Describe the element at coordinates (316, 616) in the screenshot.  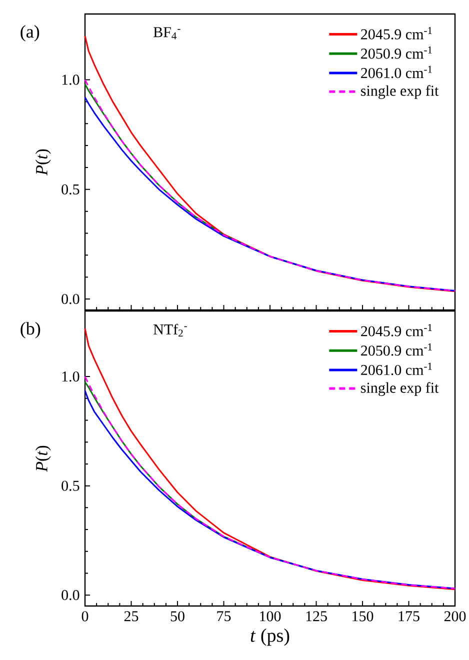
I see `x-tick-label: 125` at that location.